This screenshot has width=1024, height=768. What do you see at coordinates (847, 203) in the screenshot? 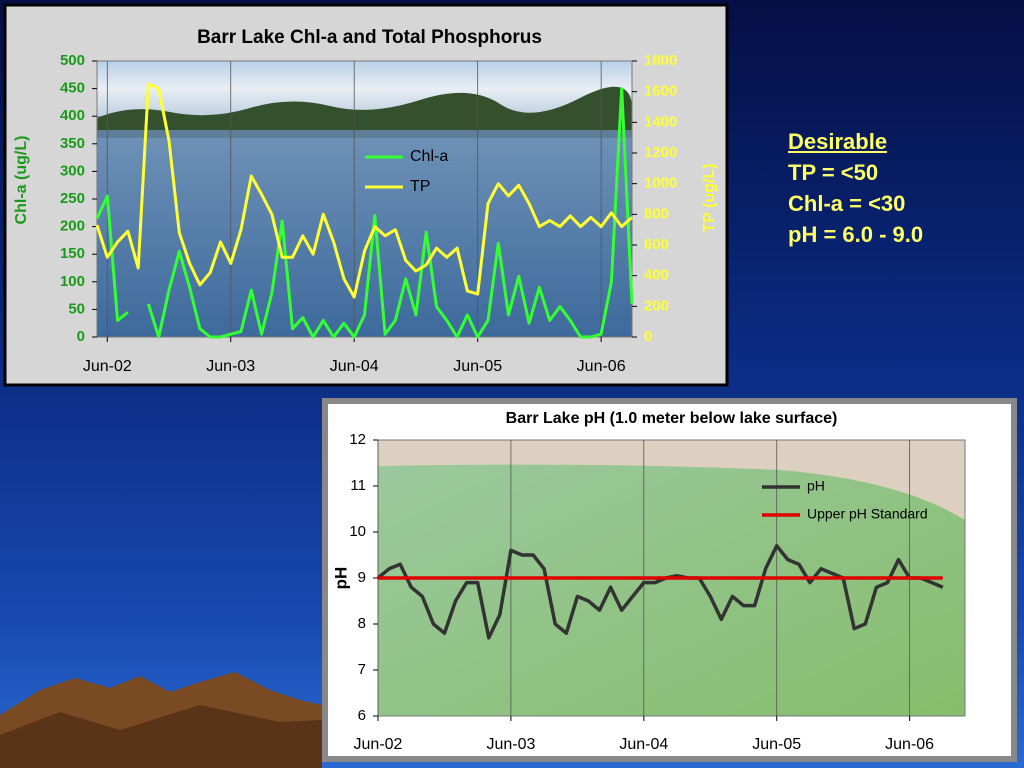
I see `desirable-line: Chl-a = <30` at bounding box center [847, 203].